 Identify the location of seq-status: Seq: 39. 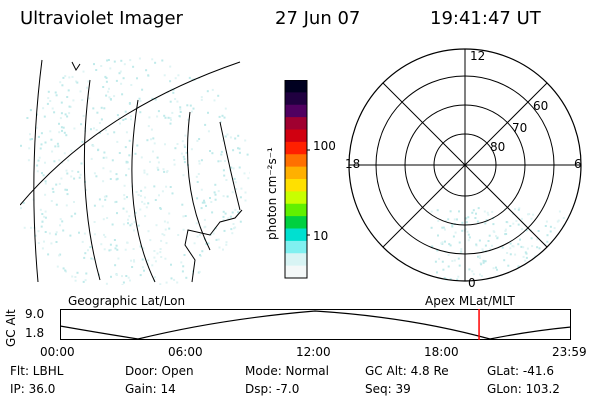
(388, 389).